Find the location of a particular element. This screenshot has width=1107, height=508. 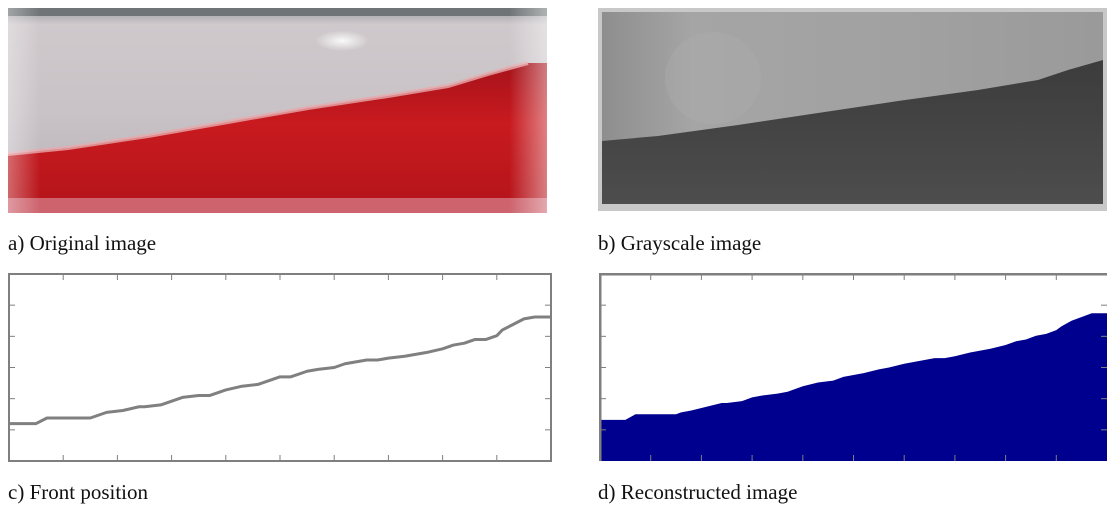

reconstructed-area is located at coordinates (853, 387).